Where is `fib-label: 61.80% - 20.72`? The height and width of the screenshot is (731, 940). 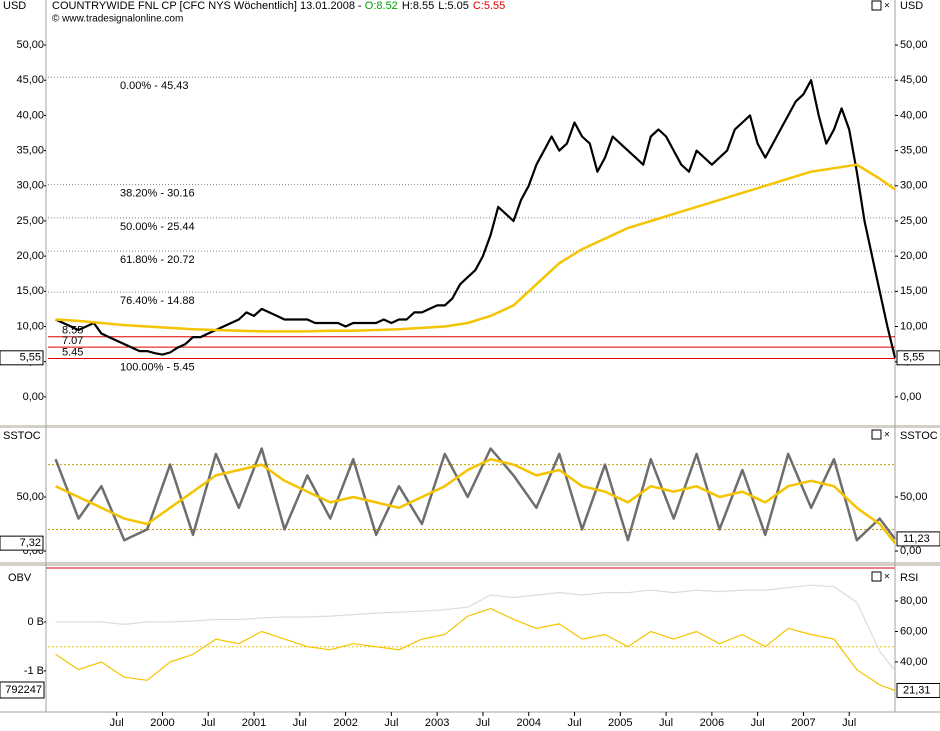 fib-label: 61.80% - 20.72 is located at coordinates (157, 260).